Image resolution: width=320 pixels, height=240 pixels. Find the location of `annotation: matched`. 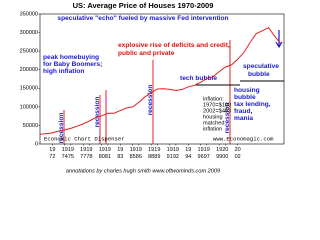

annotation: matched is located at coordinates (213, 123).